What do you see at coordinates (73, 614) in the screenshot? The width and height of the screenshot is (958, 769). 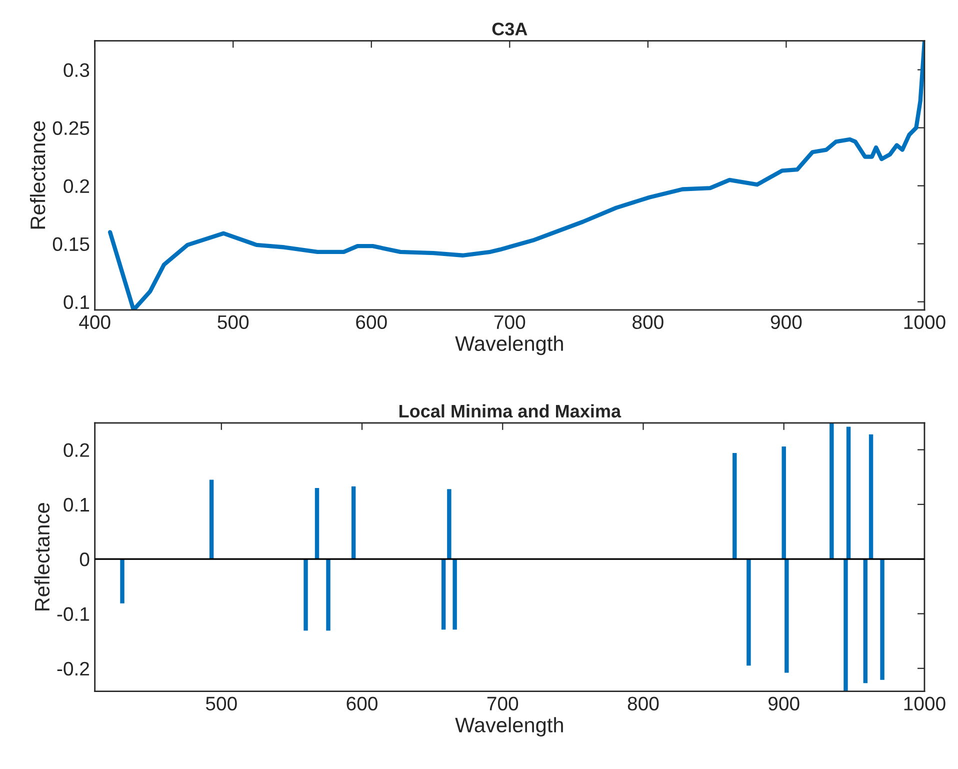 I see `y-tick-label: -0.1` at bounding box center [73, 614].